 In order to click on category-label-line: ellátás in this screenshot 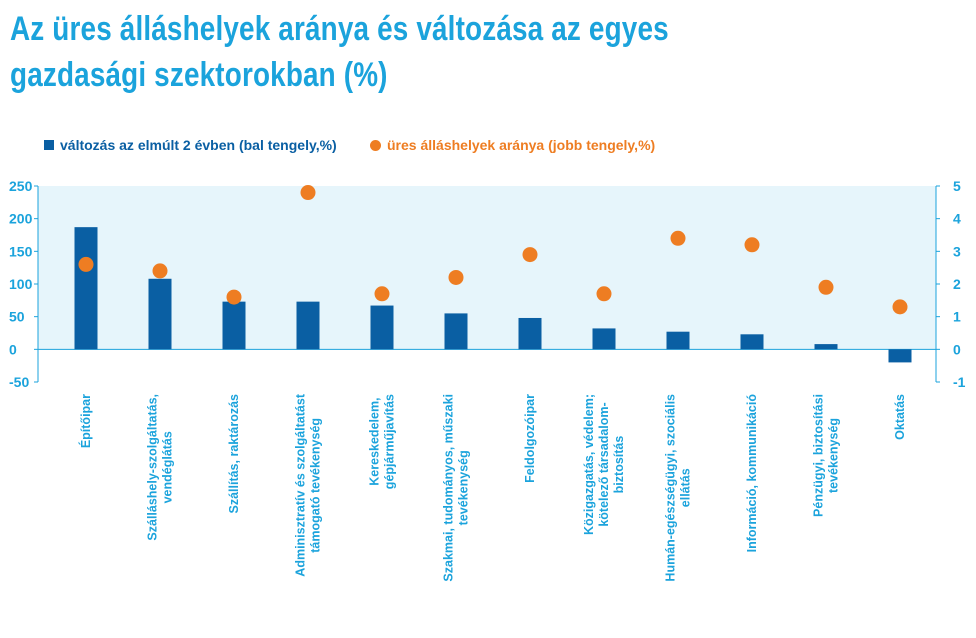, I will do `click(686, 487)`.